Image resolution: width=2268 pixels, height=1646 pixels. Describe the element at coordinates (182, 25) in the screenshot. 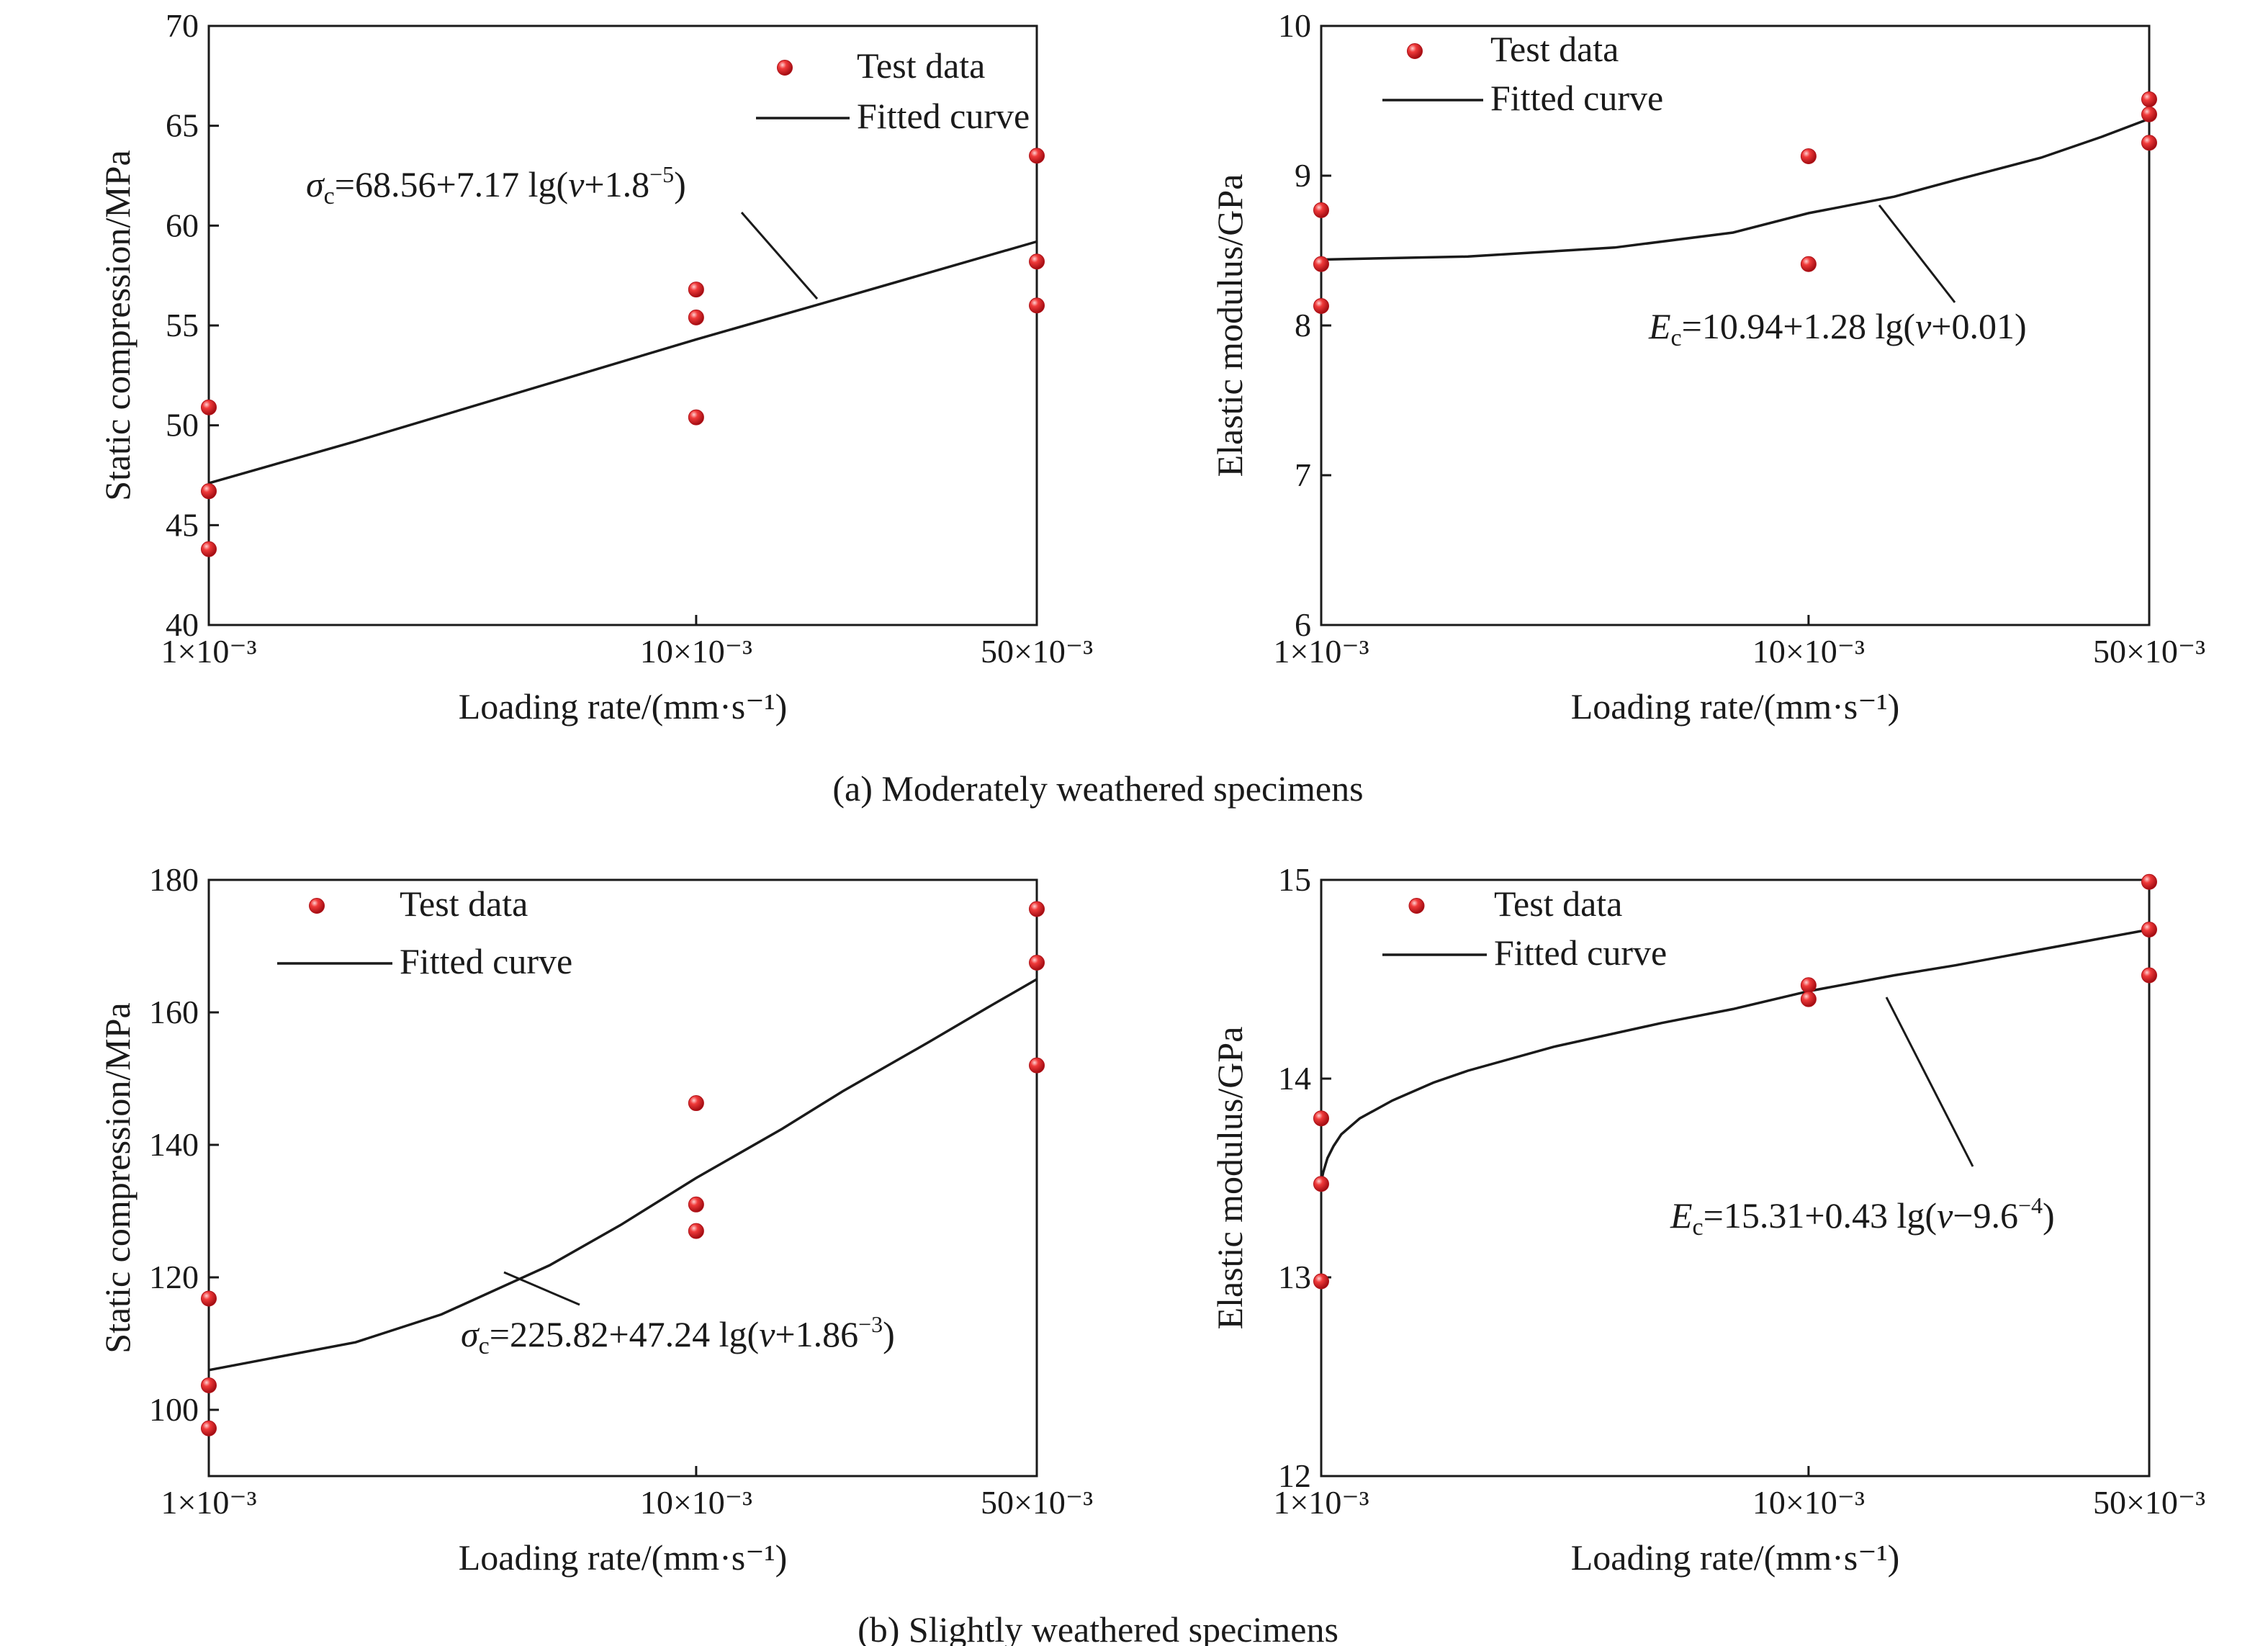

I see `y-tick-label: 70` at that location.